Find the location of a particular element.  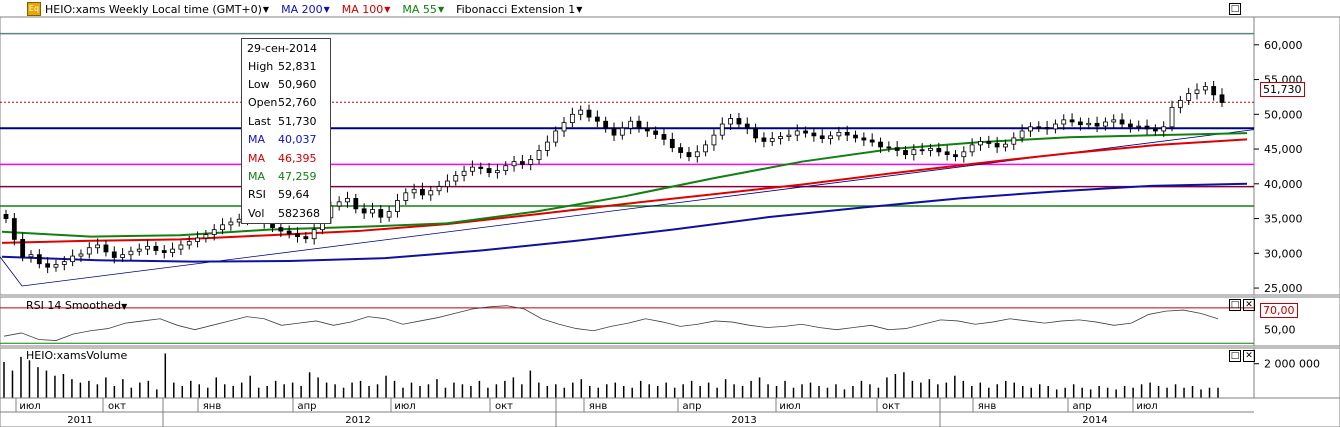

fibonacci-menu: Fibonacci Extension 1 ▼ is located at coordinates (519, 9).